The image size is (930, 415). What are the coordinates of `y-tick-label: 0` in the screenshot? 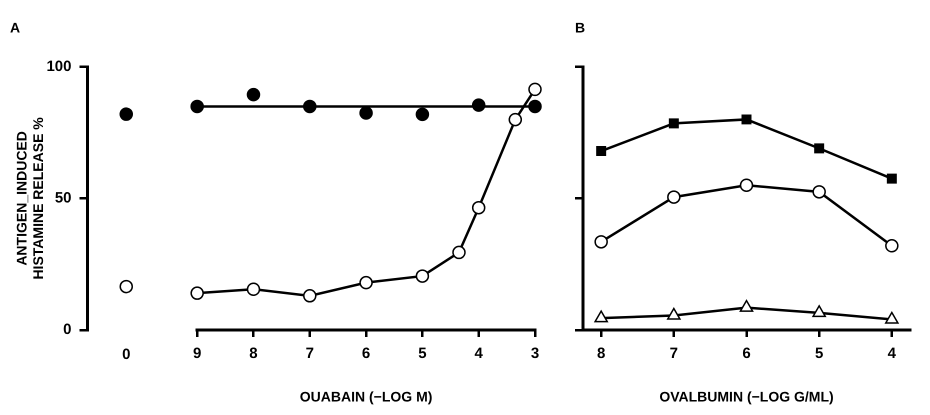 It's located at (67, 329).